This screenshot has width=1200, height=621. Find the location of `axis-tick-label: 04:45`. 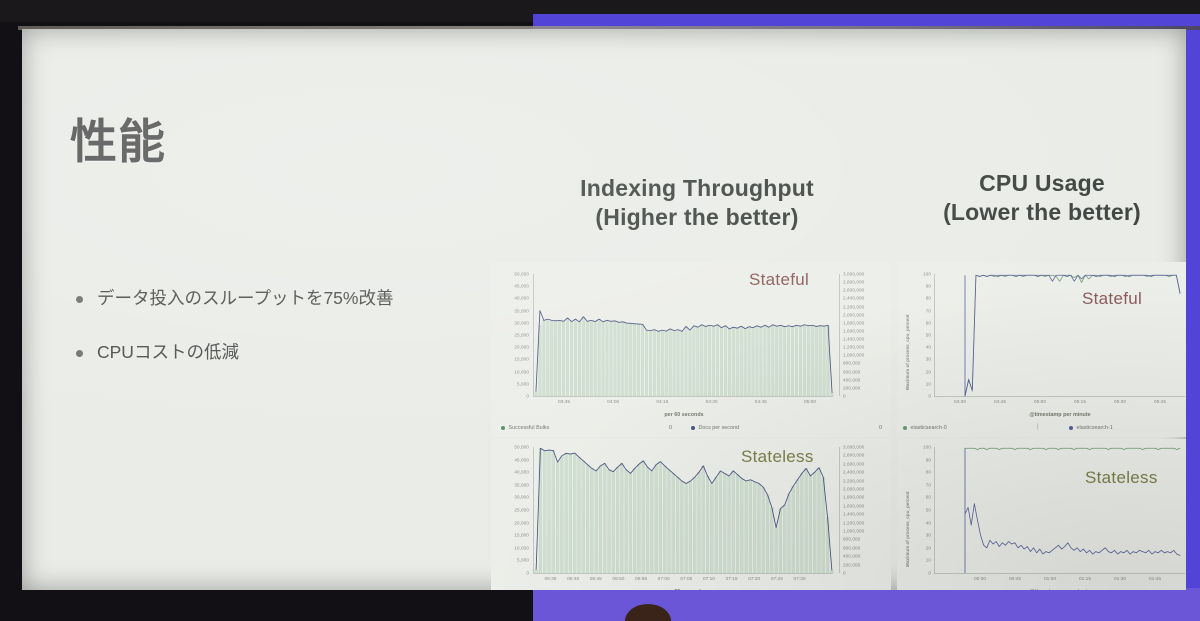

axis-tick-label: 04:45 is located at coordinates (1000, 402).